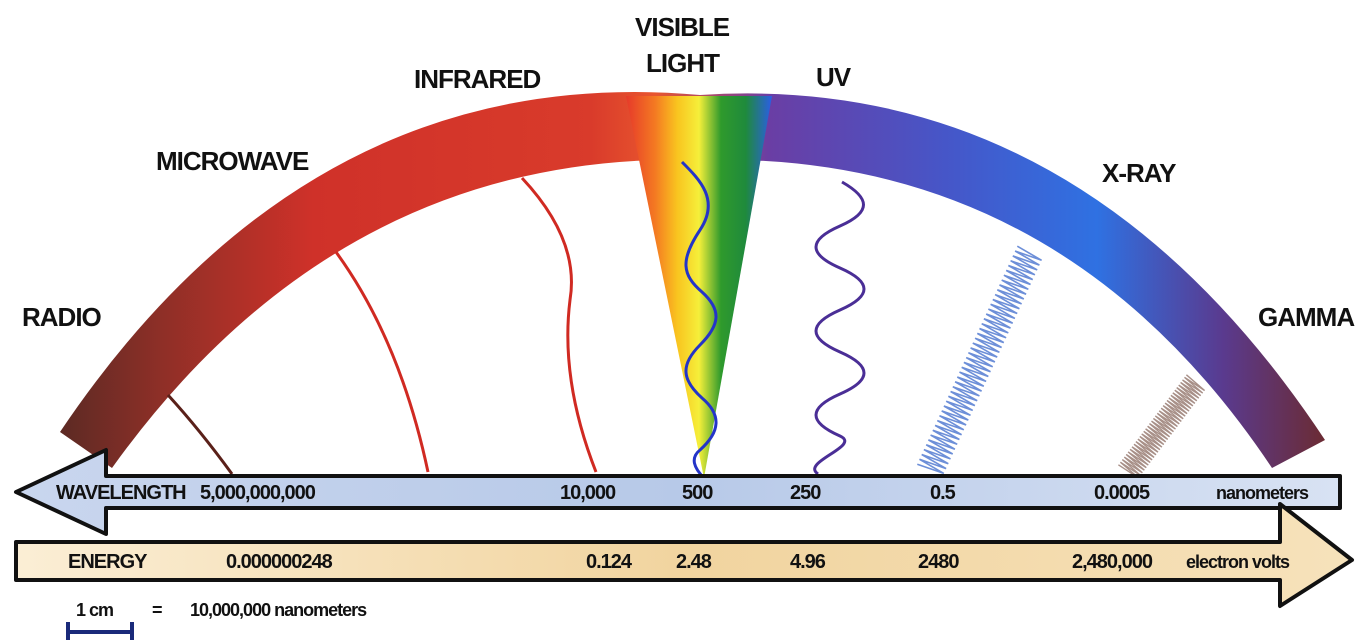  I want to click on energy-value-uv: 4.96, so click(808, 562).